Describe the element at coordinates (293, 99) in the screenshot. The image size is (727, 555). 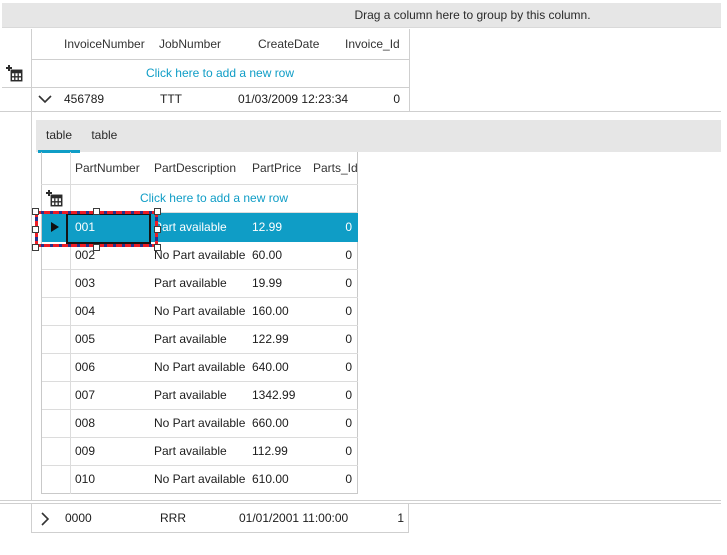
I see `cell-create-date: 01/03/2009 12:23:34` at that location.